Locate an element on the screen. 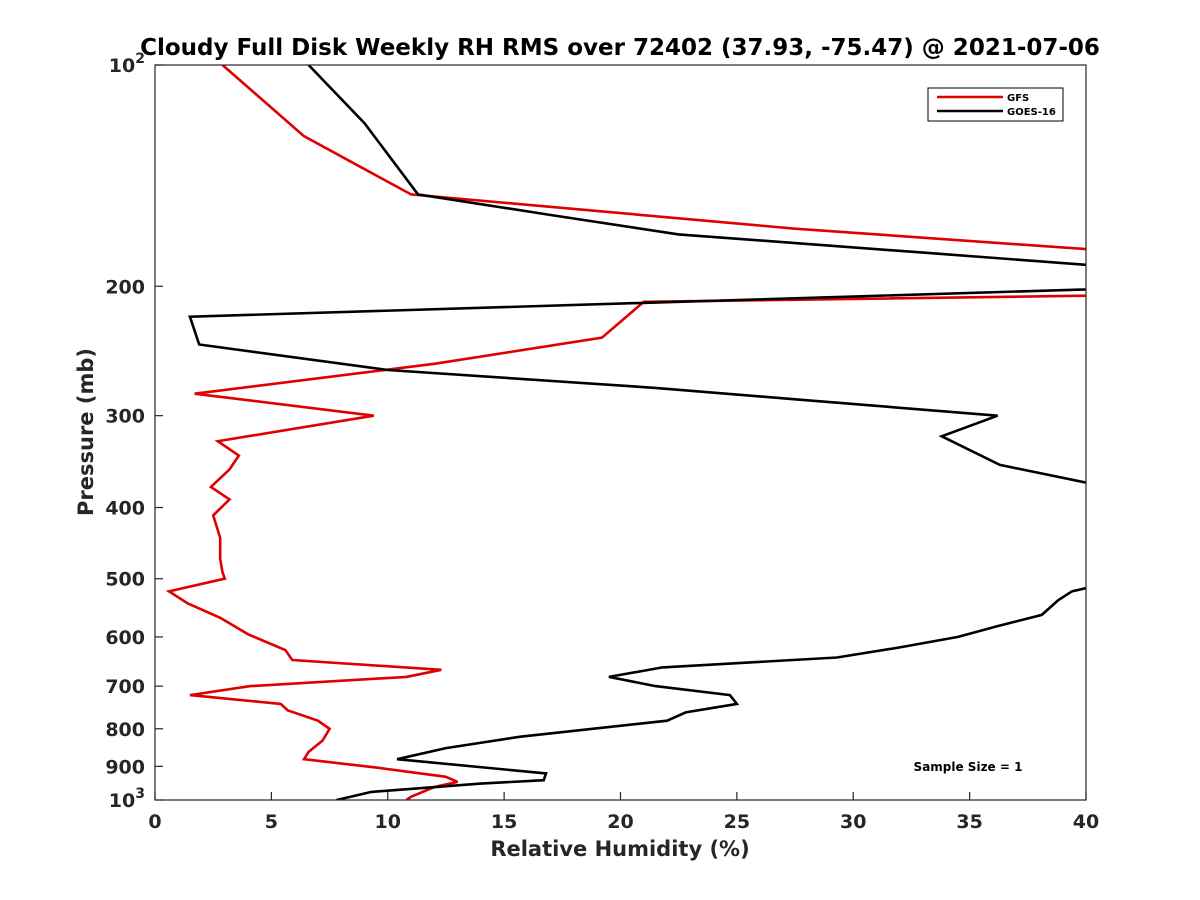 The height and width of the screenshot is (900, 1200). y-tick-label: 300 is located at coordinates (125, 417).